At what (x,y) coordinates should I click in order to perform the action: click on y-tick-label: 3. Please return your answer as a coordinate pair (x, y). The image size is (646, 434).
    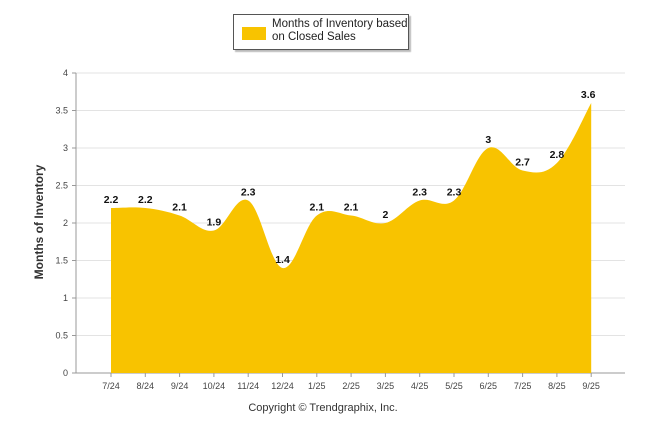
    Looking at the image, I should click on (65, 148).